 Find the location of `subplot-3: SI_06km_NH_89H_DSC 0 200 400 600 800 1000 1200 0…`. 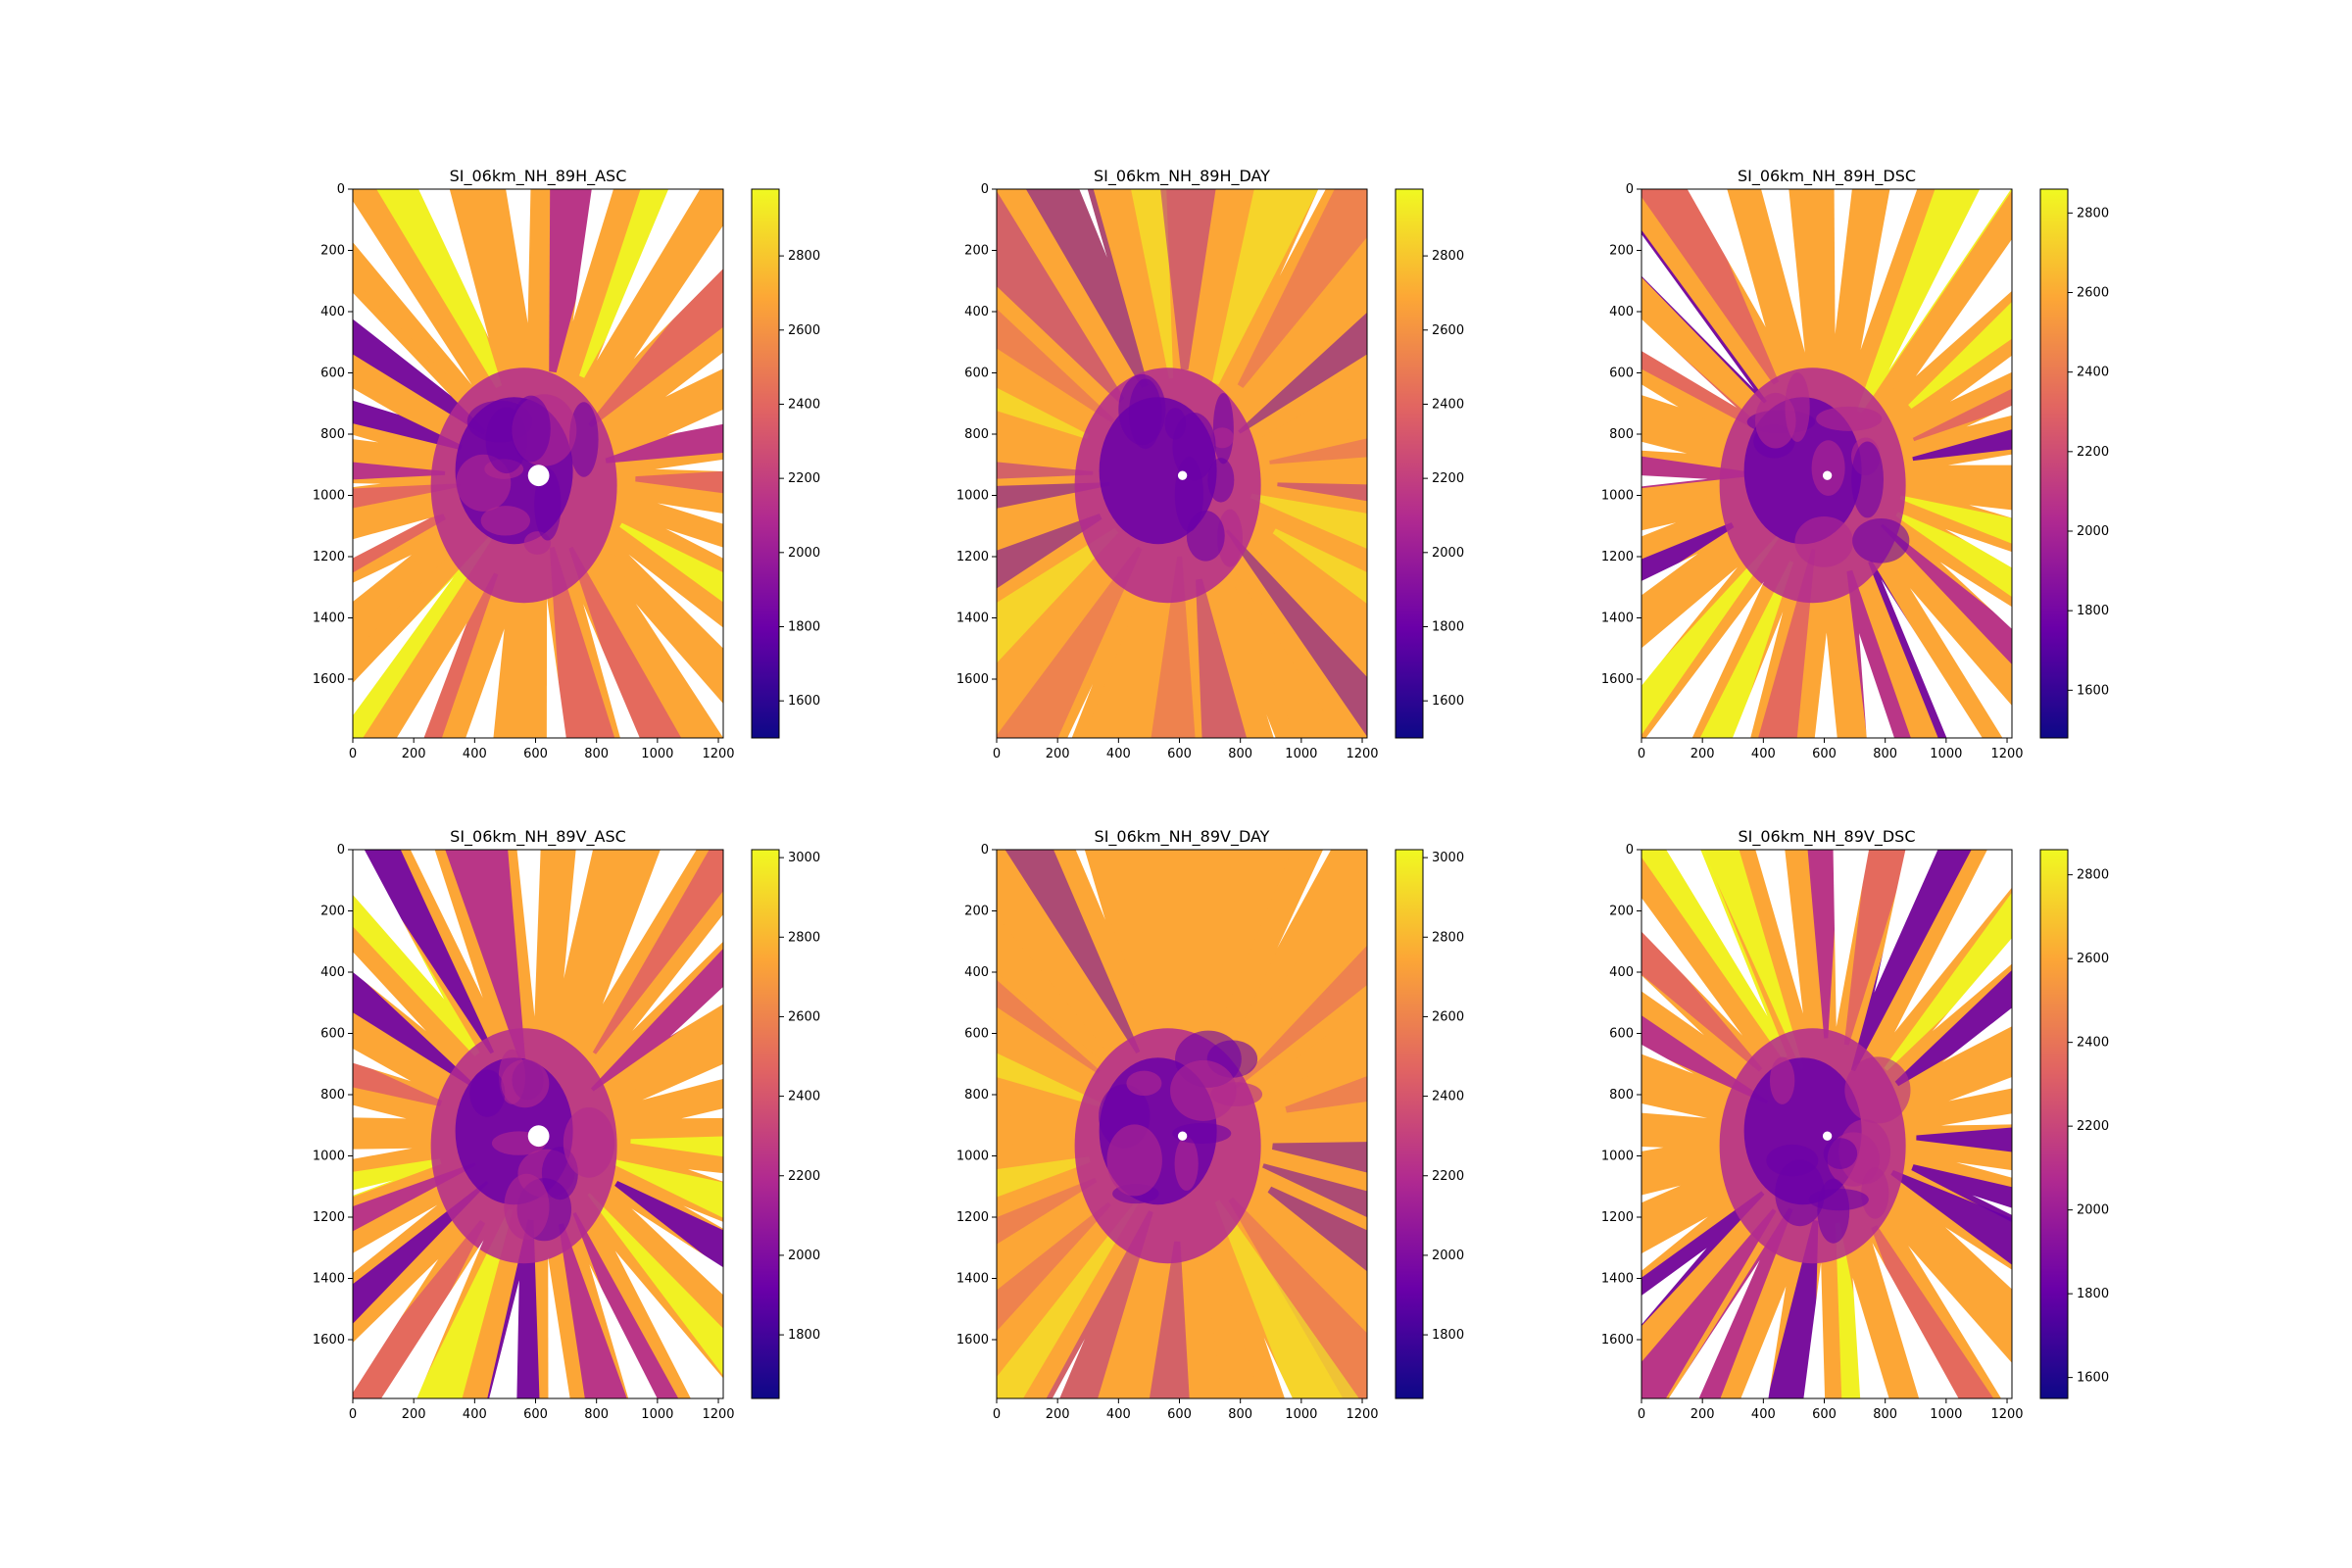

subplot-3: SI_06km_NH_89H_DSC 0 200 400 600 800 1000 1200 0… is located at coordinates (1855, 464).